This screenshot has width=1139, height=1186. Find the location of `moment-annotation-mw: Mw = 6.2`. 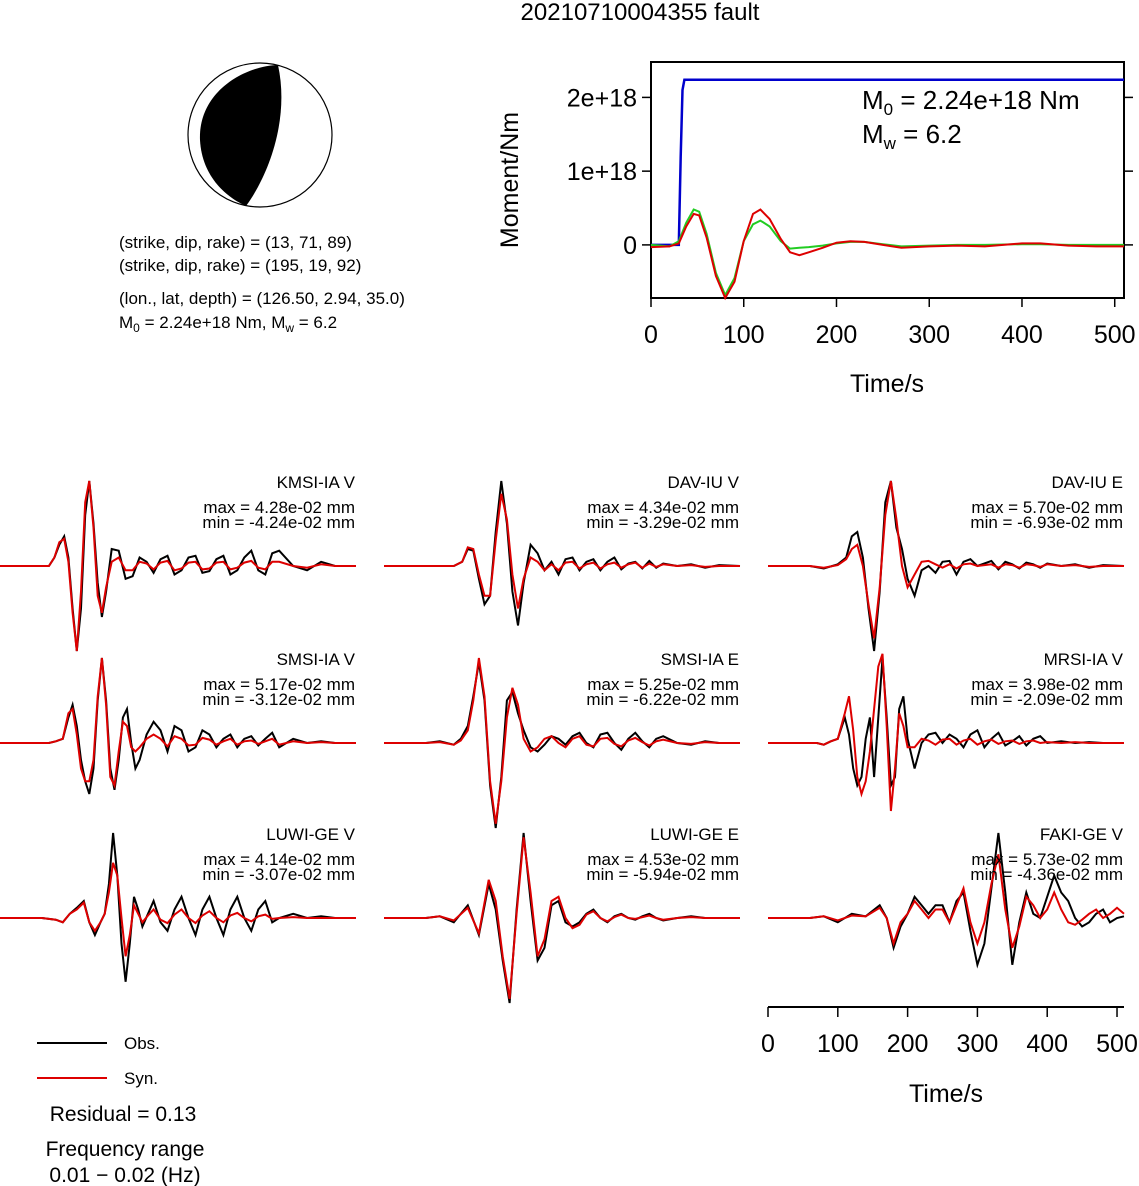

moment-annotation-mw: Mw = 6.2 is located at coordinates (912, 136).